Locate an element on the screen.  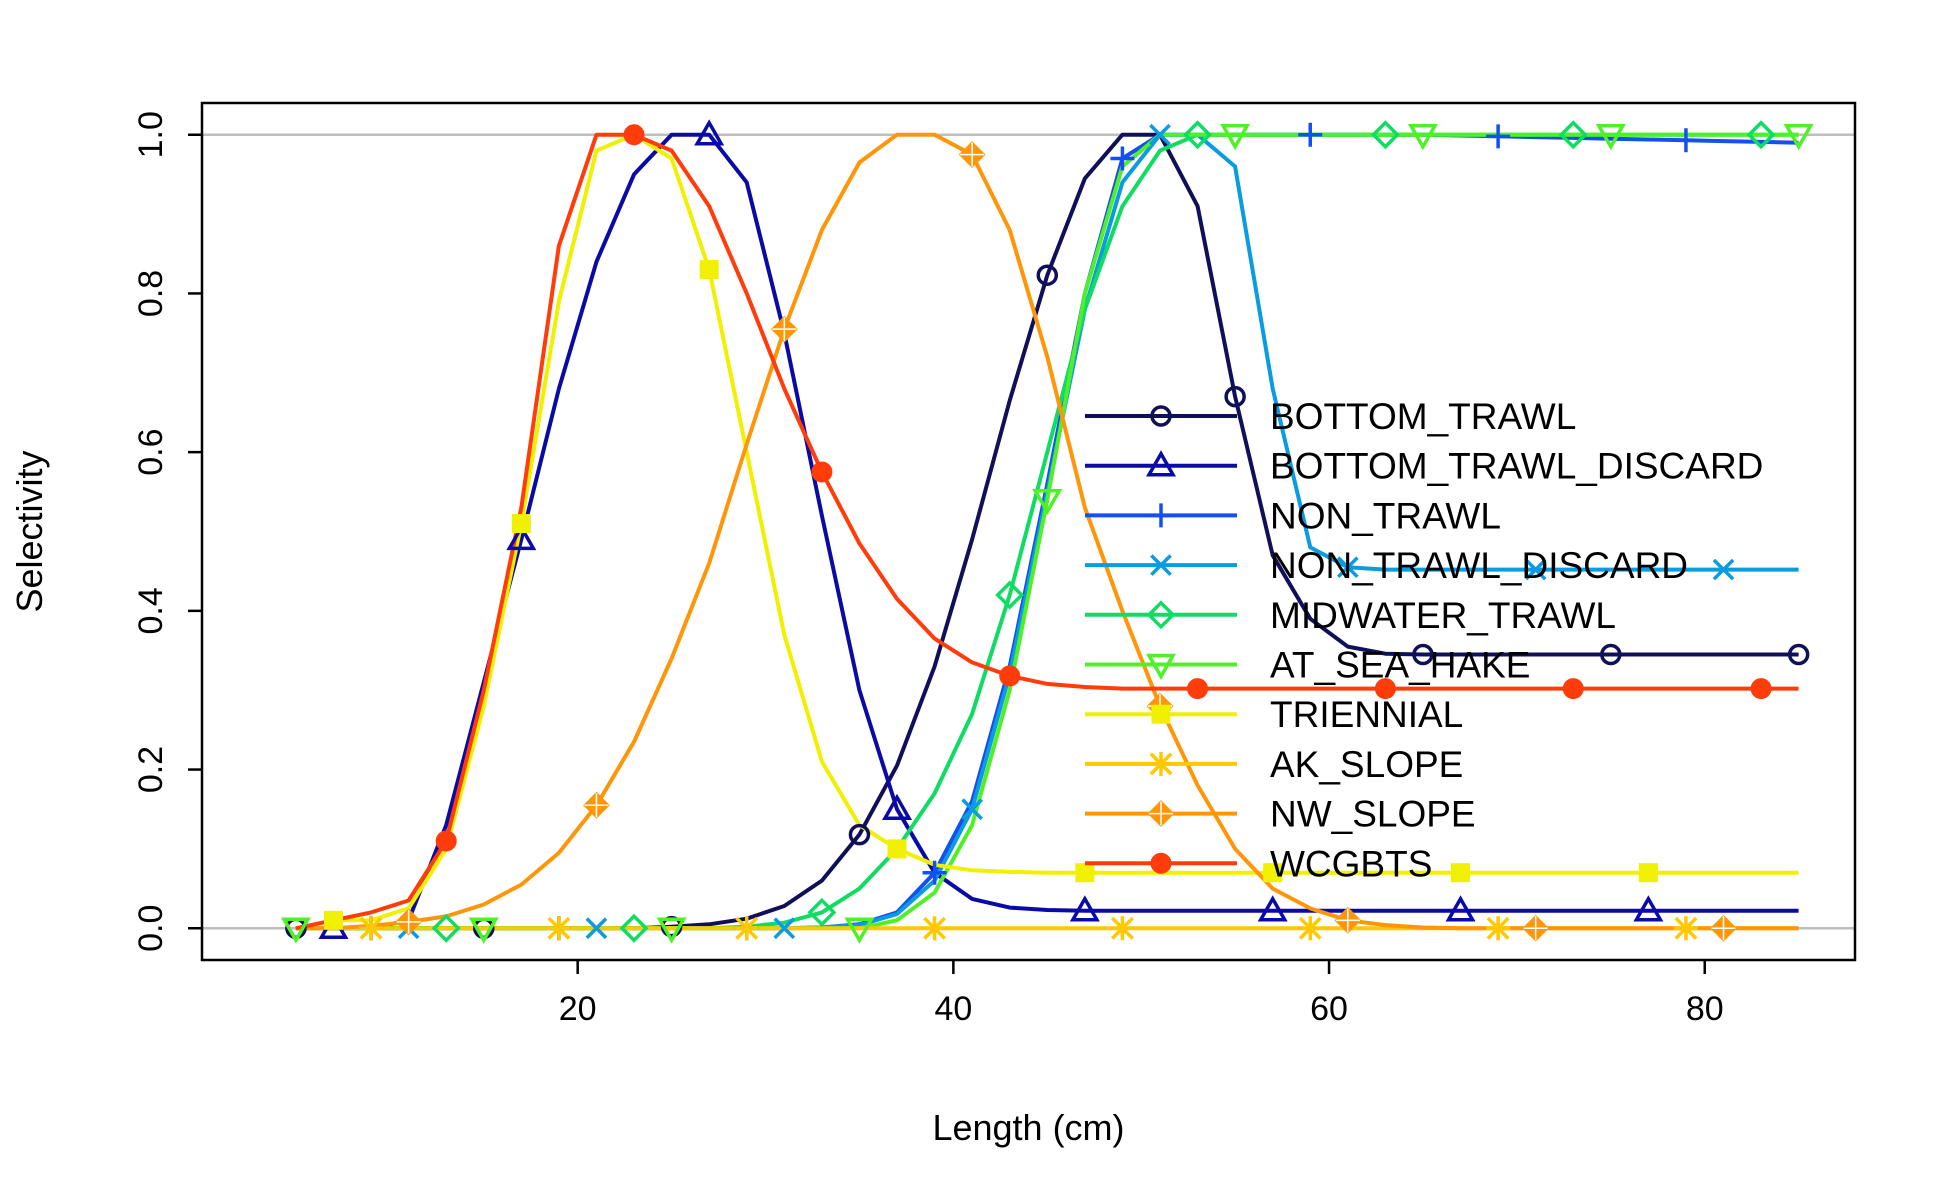
y-tick-label: 0.2 is located at coordinates (151, 769).